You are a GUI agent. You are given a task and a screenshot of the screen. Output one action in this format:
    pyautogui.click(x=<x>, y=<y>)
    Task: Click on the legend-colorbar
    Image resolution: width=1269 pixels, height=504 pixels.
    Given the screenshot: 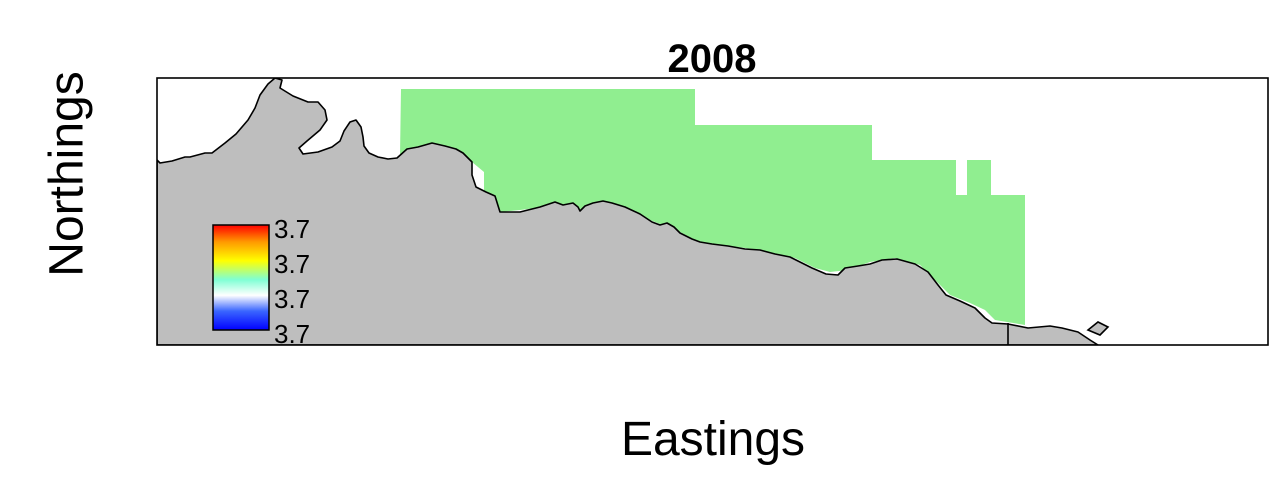 What is the action you would take?
    pyautogui.click(x=241, y=277)
    